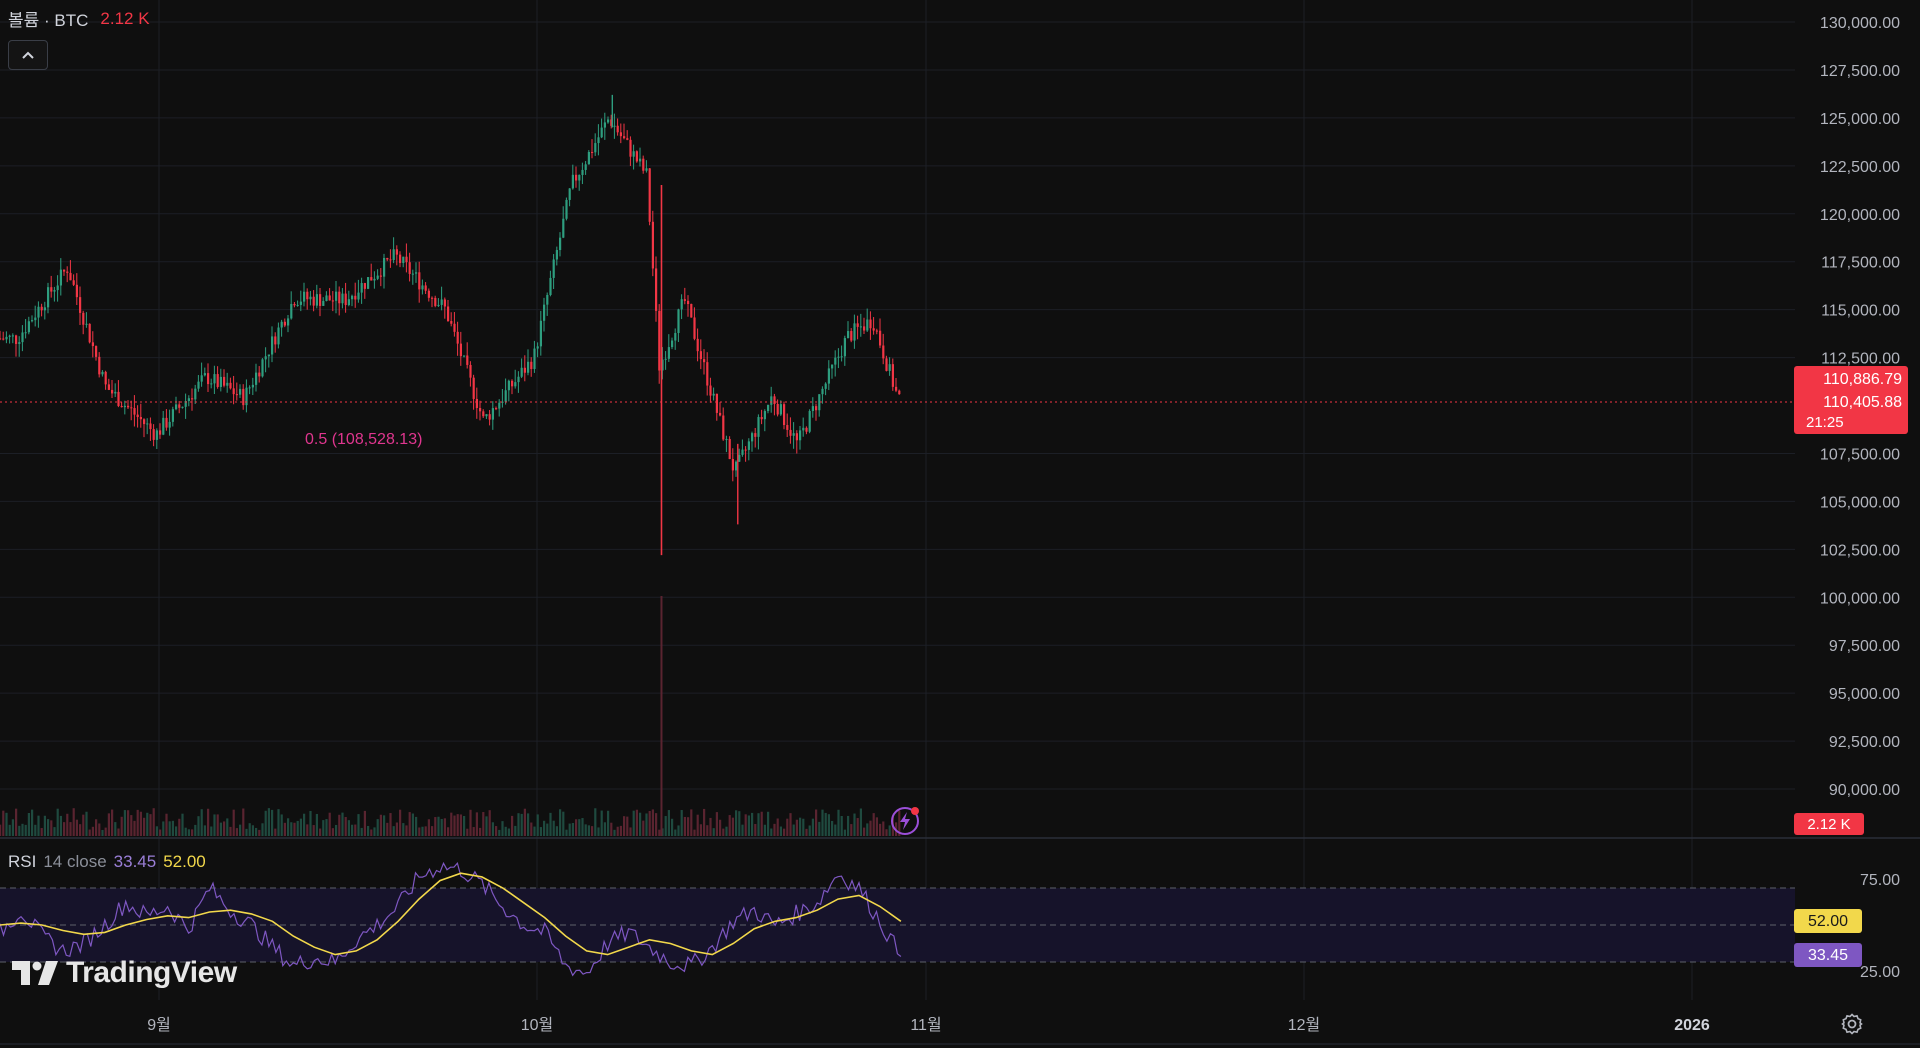 The width and height of the screenshot is (1920, 1048). I want to click on settings-gear-icon, so click(1852, 1024).